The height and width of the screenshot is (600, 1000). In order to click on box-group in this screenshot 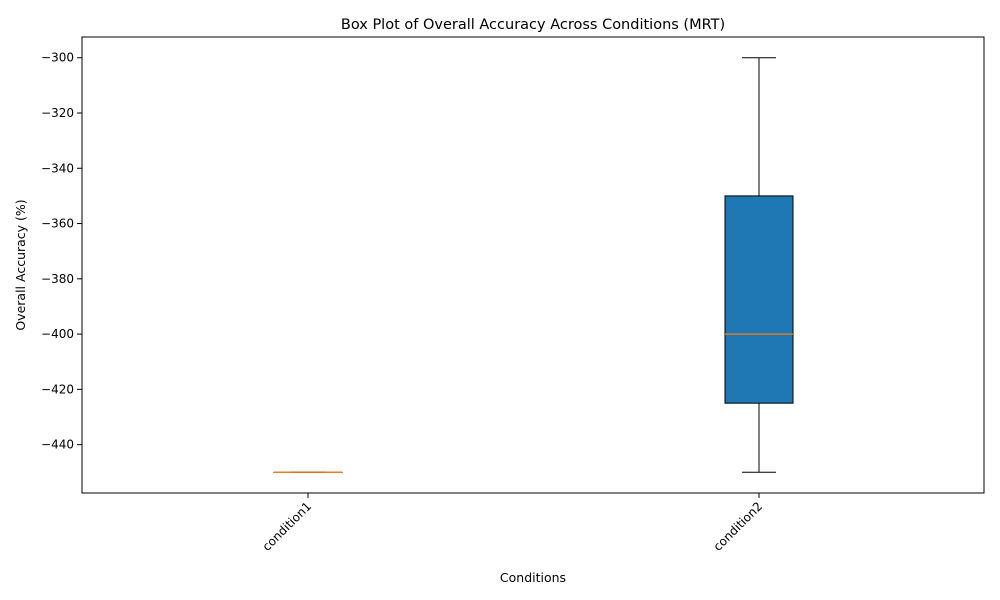, I will do `click(759, 265)`.